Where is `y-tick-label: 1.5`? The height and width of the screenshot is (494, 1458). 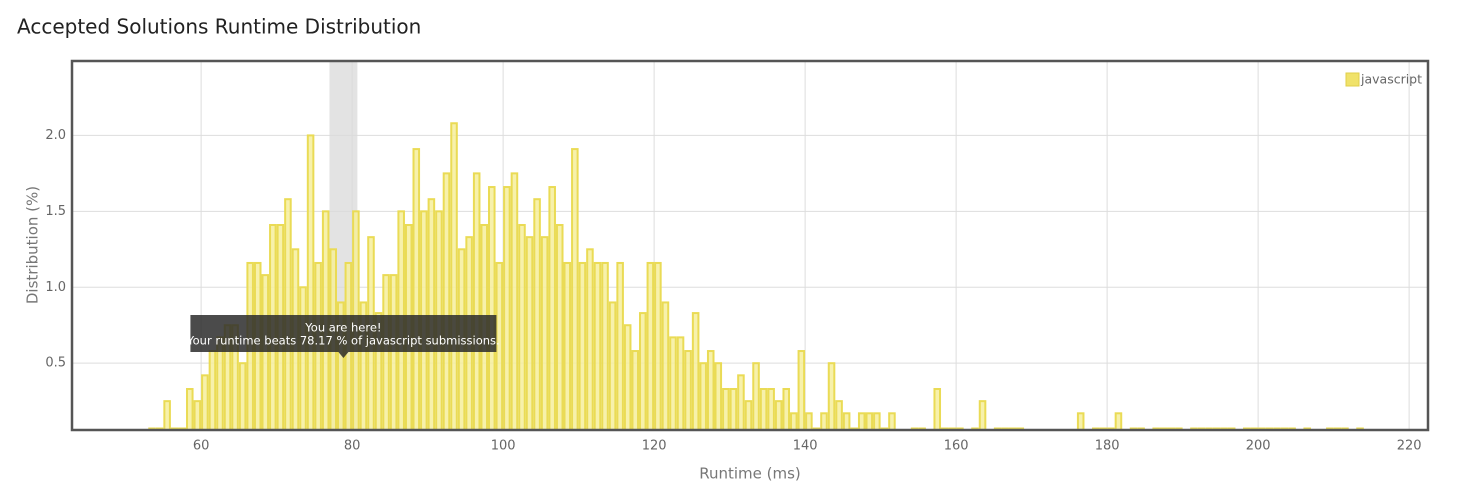 y-tick-label: 1.5 is located at coordinates (55, 211).